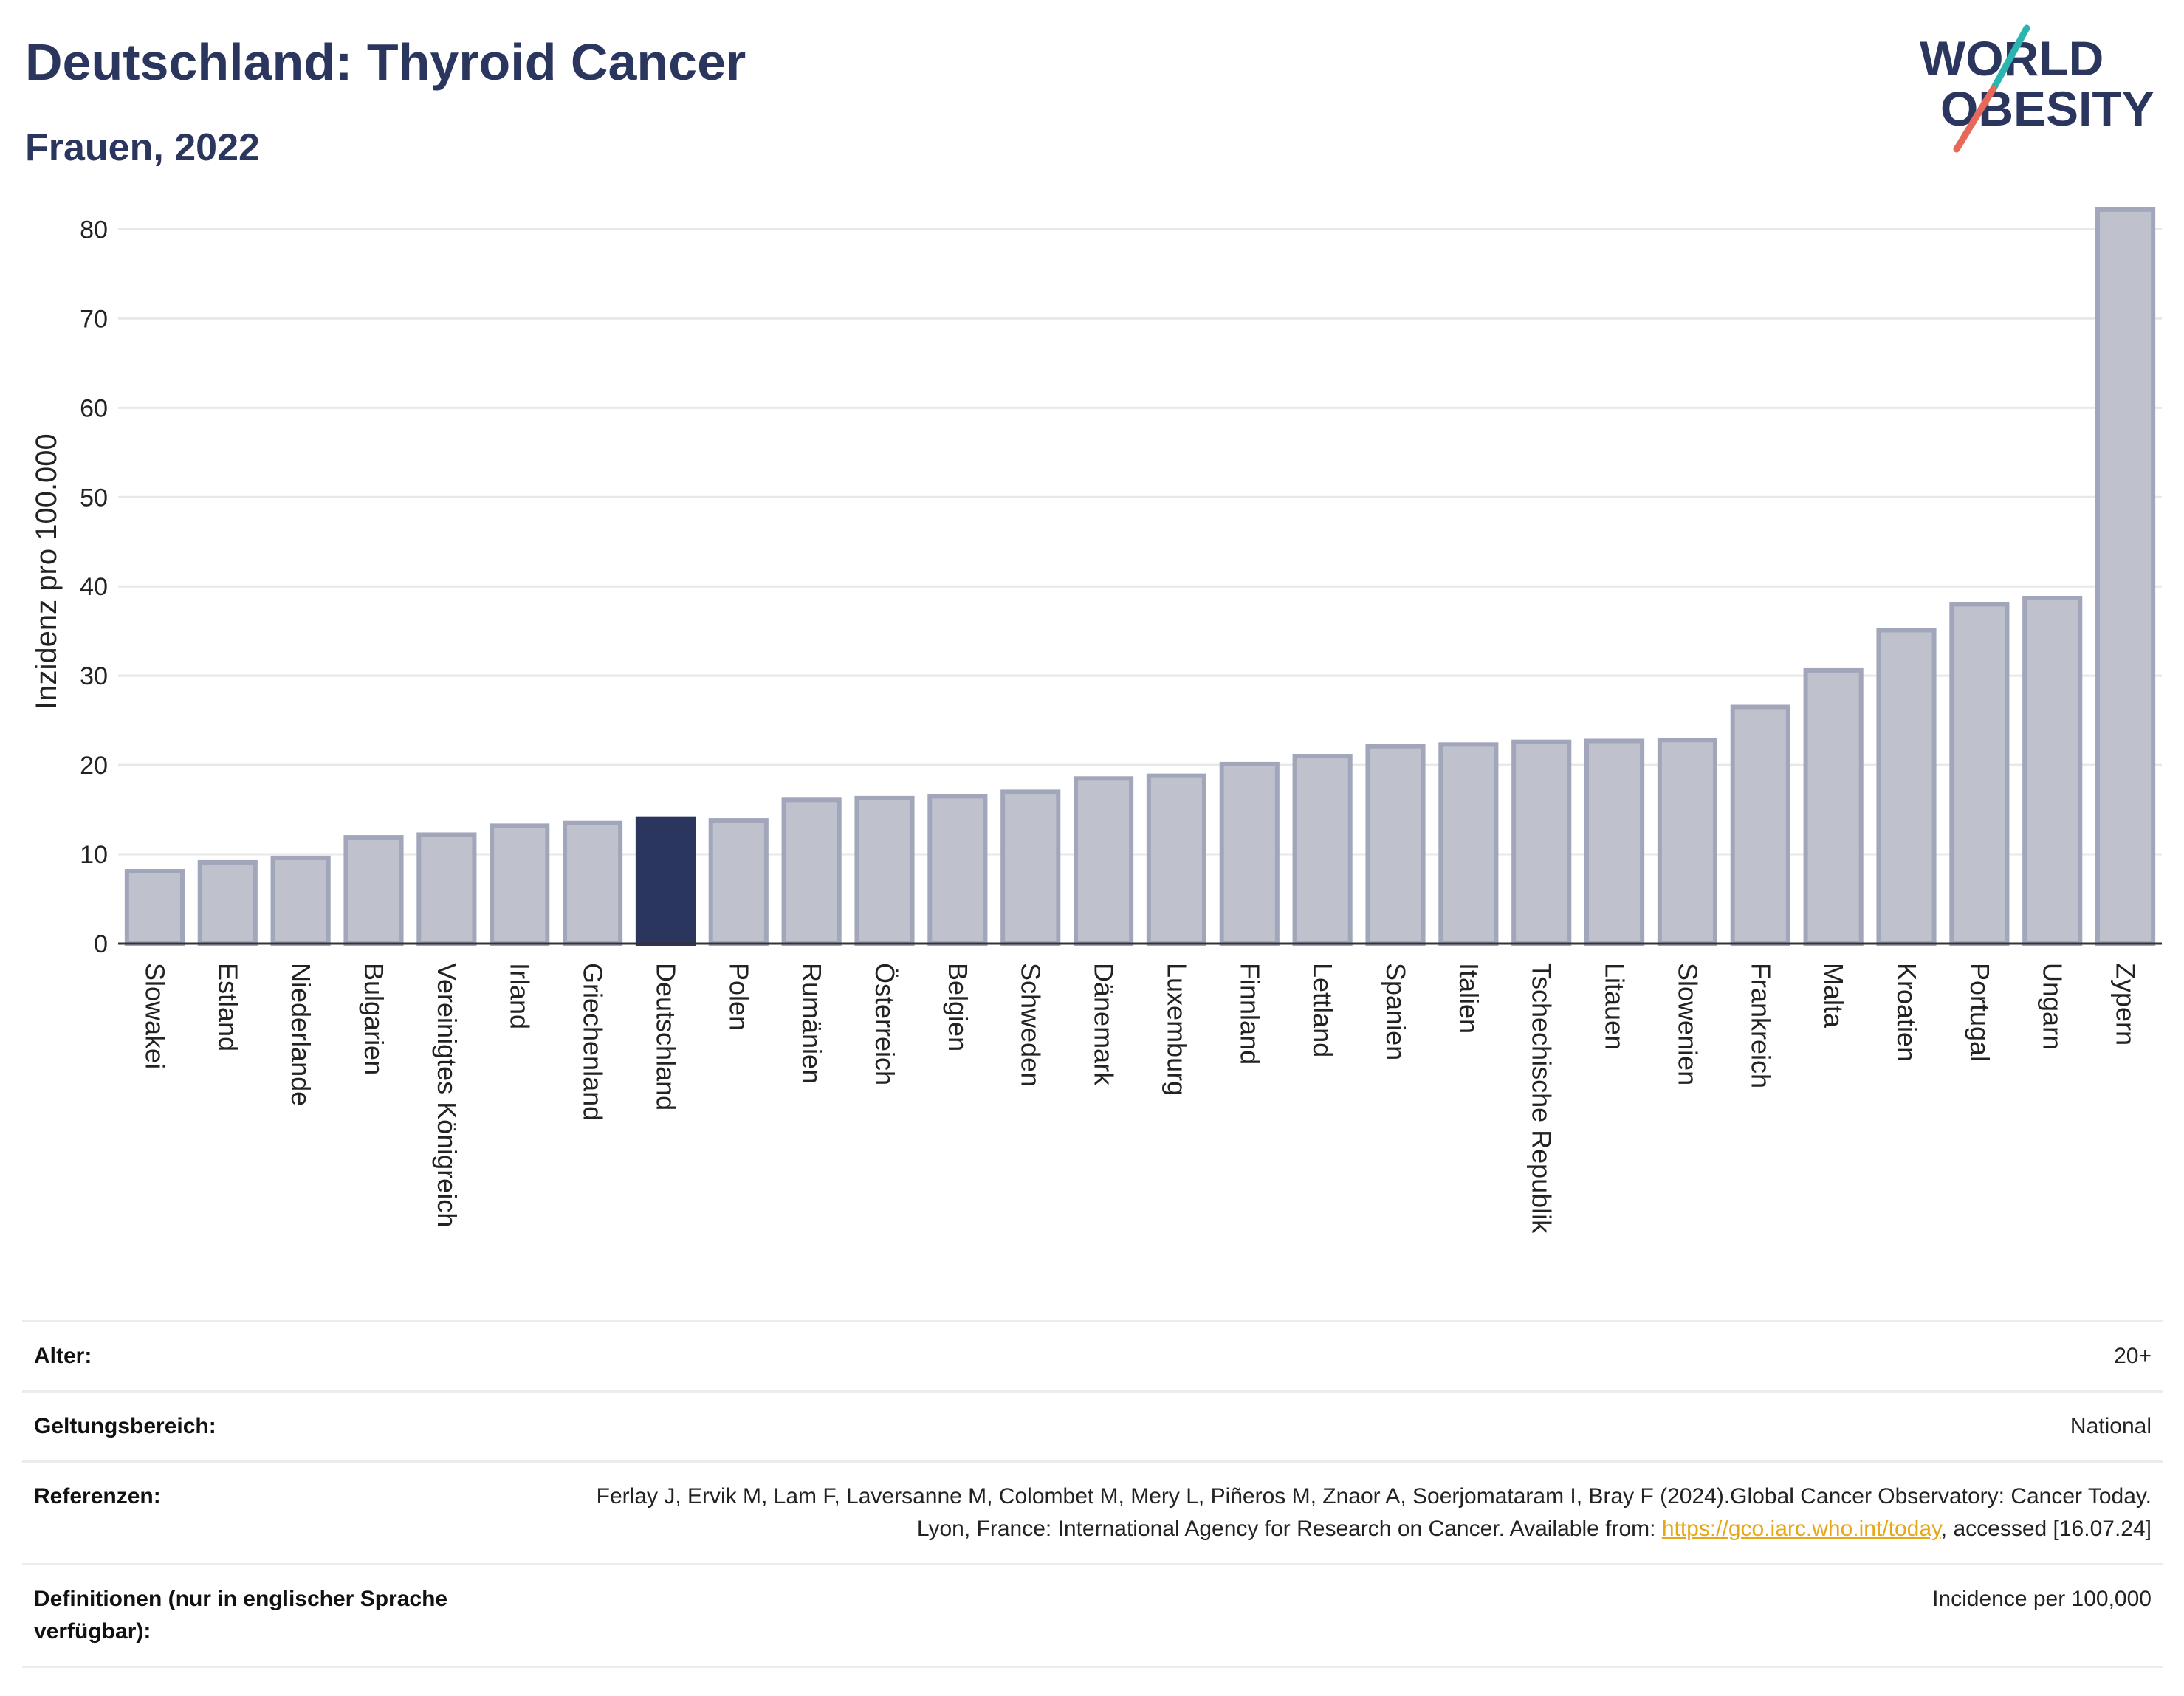 The height and width of the screenshot is (1696, 2184). What do you see at coordinates (1031, 1025) in the screenshot?
I see `x-tick-label: Schweden` at bounding box center [1031, 1025].